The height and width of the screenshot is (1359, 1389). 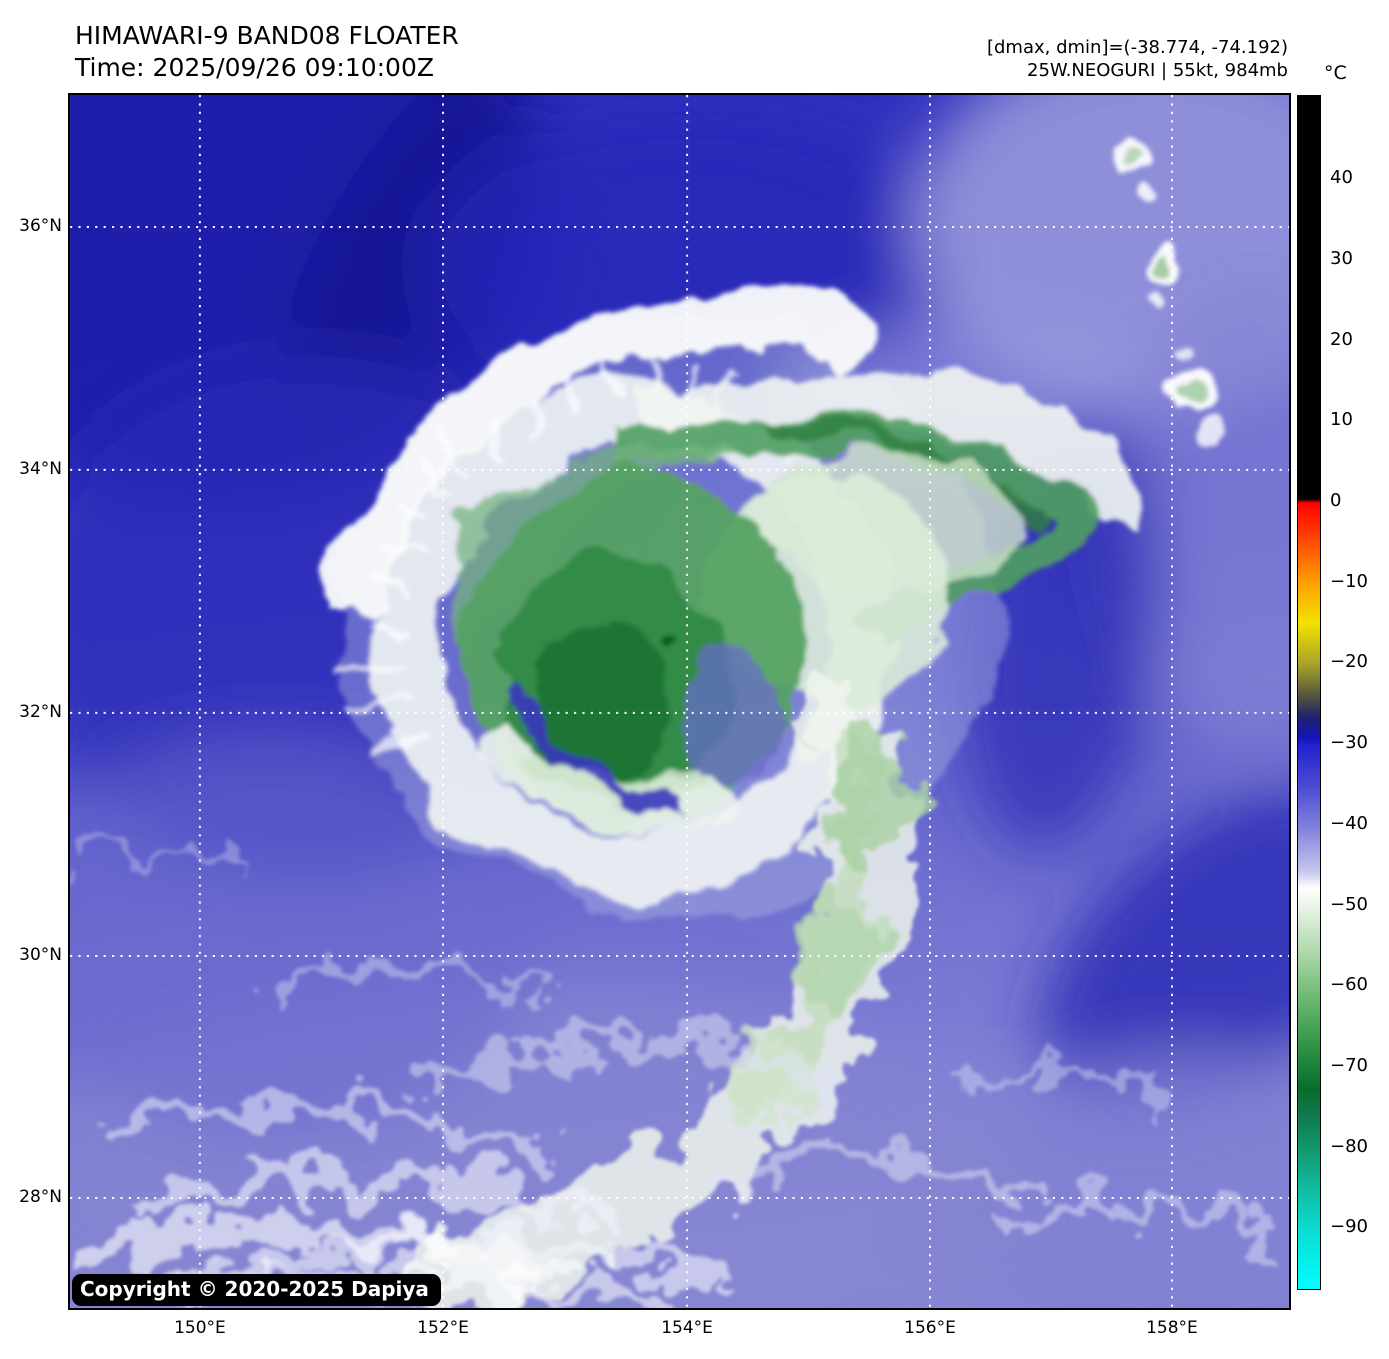 What do you see at coordinates (1341, 178) in the screenshot?
I see `colorbar-tick-label: 40` at bounding box center [1341, 178].